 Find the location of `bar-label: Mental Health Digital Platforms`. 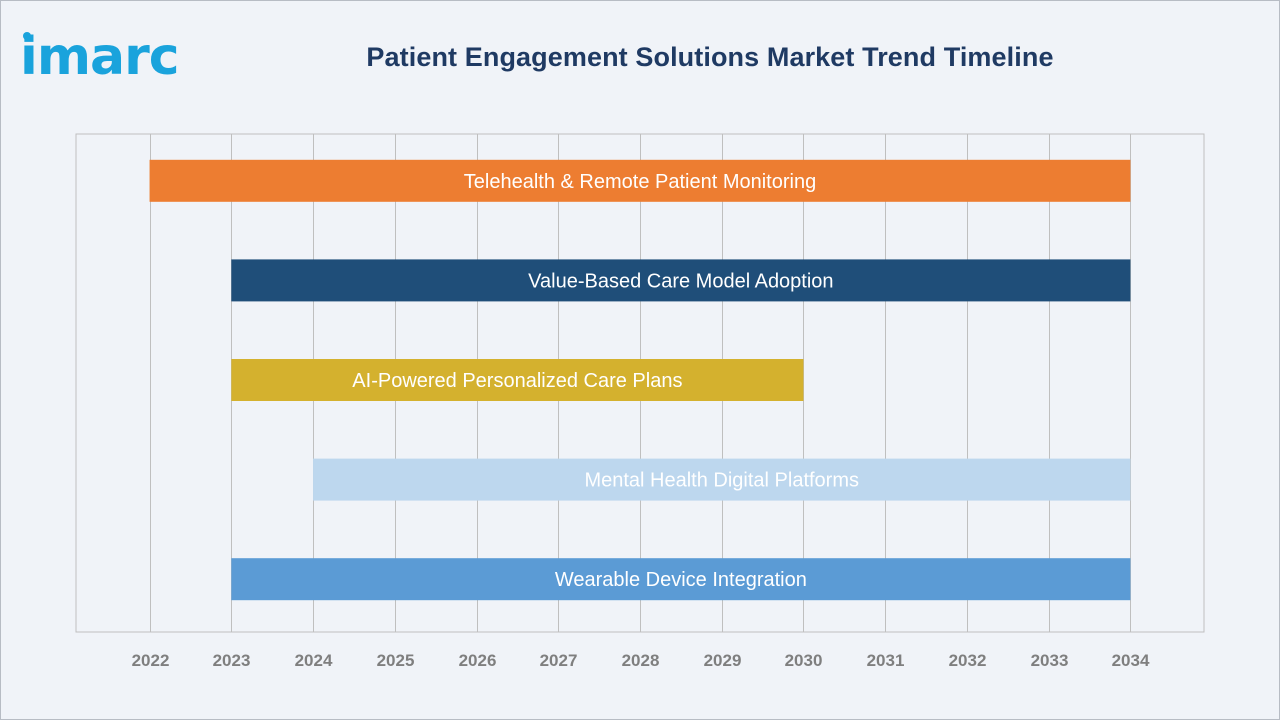

bar-label: Mental Health Digital Platforms is located at coordinates (721, 481).